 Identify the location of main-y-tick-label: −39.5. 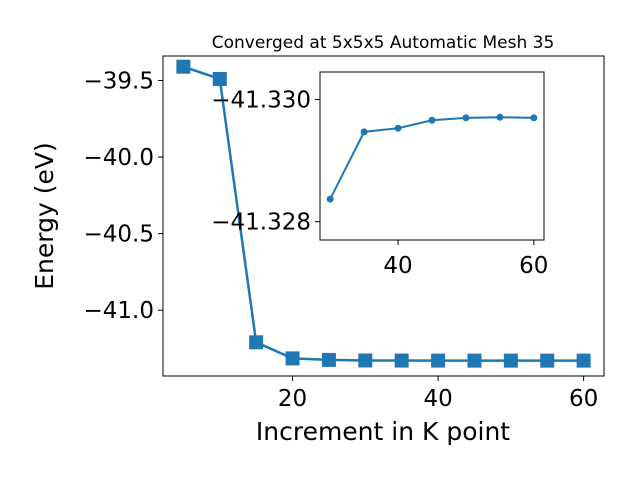
(119, 81).